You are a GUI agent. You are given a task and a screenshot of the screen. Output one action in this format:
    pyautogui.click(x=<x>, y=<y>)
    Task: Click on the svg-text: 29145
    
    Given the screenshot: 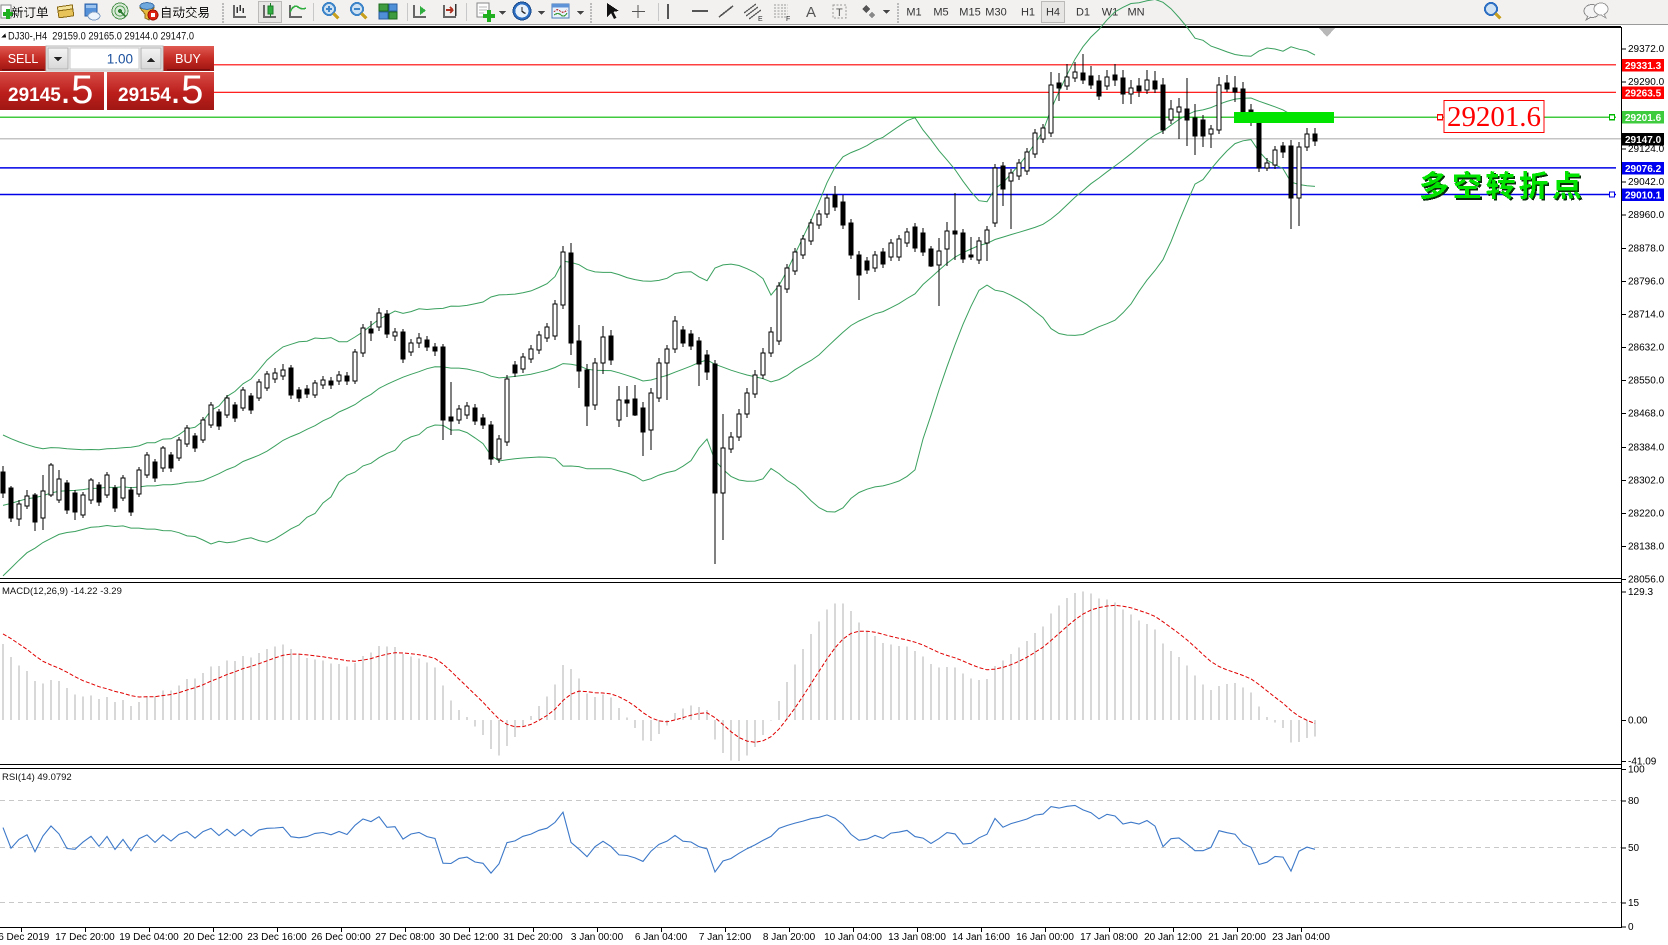 What is the action you would take?
    pyautogui.click(x=34, y=95)
    